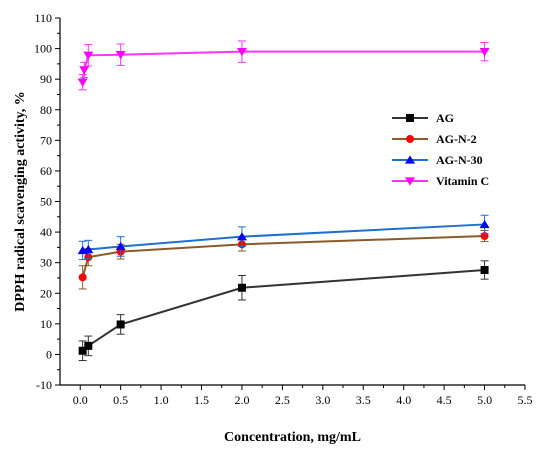 This screenshot has width=550, height=455. What do you see at coordinates (444, 400) in the screenshot?
I see `x-tick-label: 4.5` at bounding box center [444, 400].